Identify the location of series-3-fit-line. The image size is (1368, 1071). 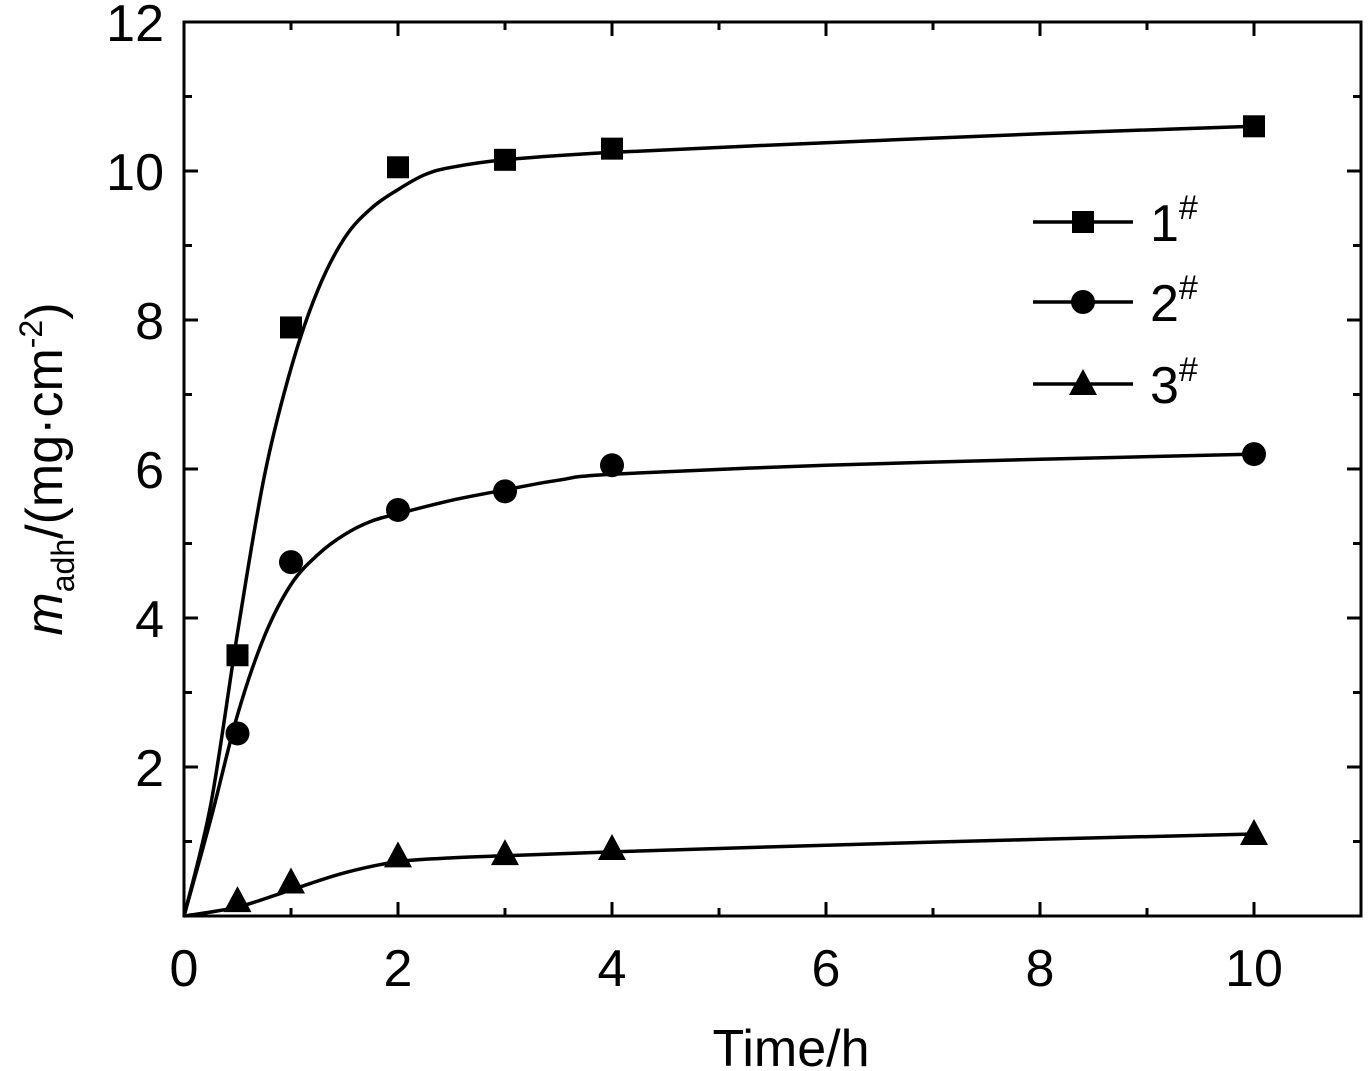
(719, 875).